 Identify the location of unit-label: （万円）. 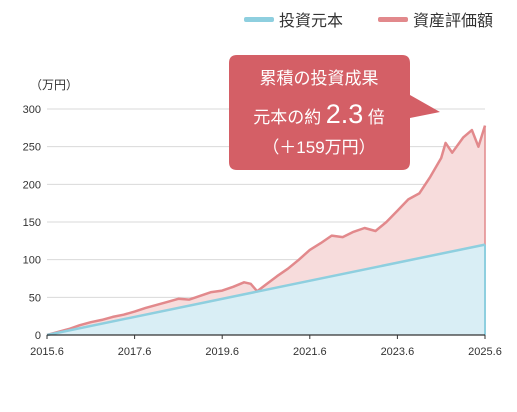
(54, 85).